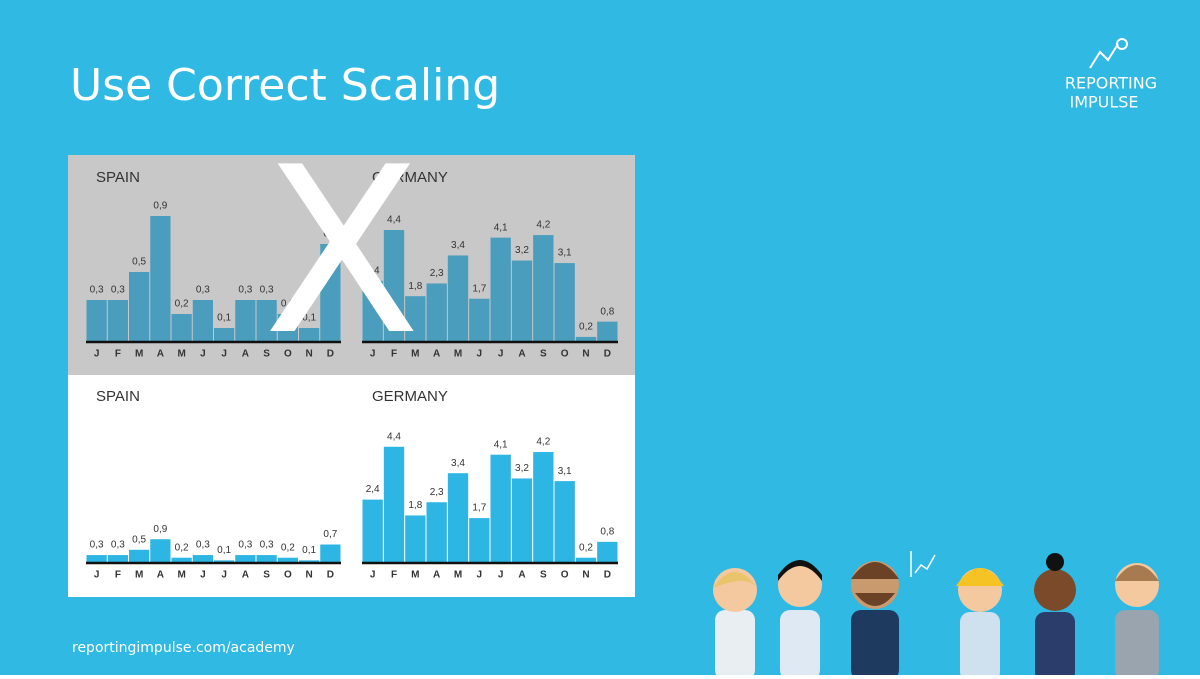 This screenshot has width=1200, height=679. What do you see at coordinates (394, 436) in the screenshot?
I see `value-label: 4,4` at bounding box center [394, 436].